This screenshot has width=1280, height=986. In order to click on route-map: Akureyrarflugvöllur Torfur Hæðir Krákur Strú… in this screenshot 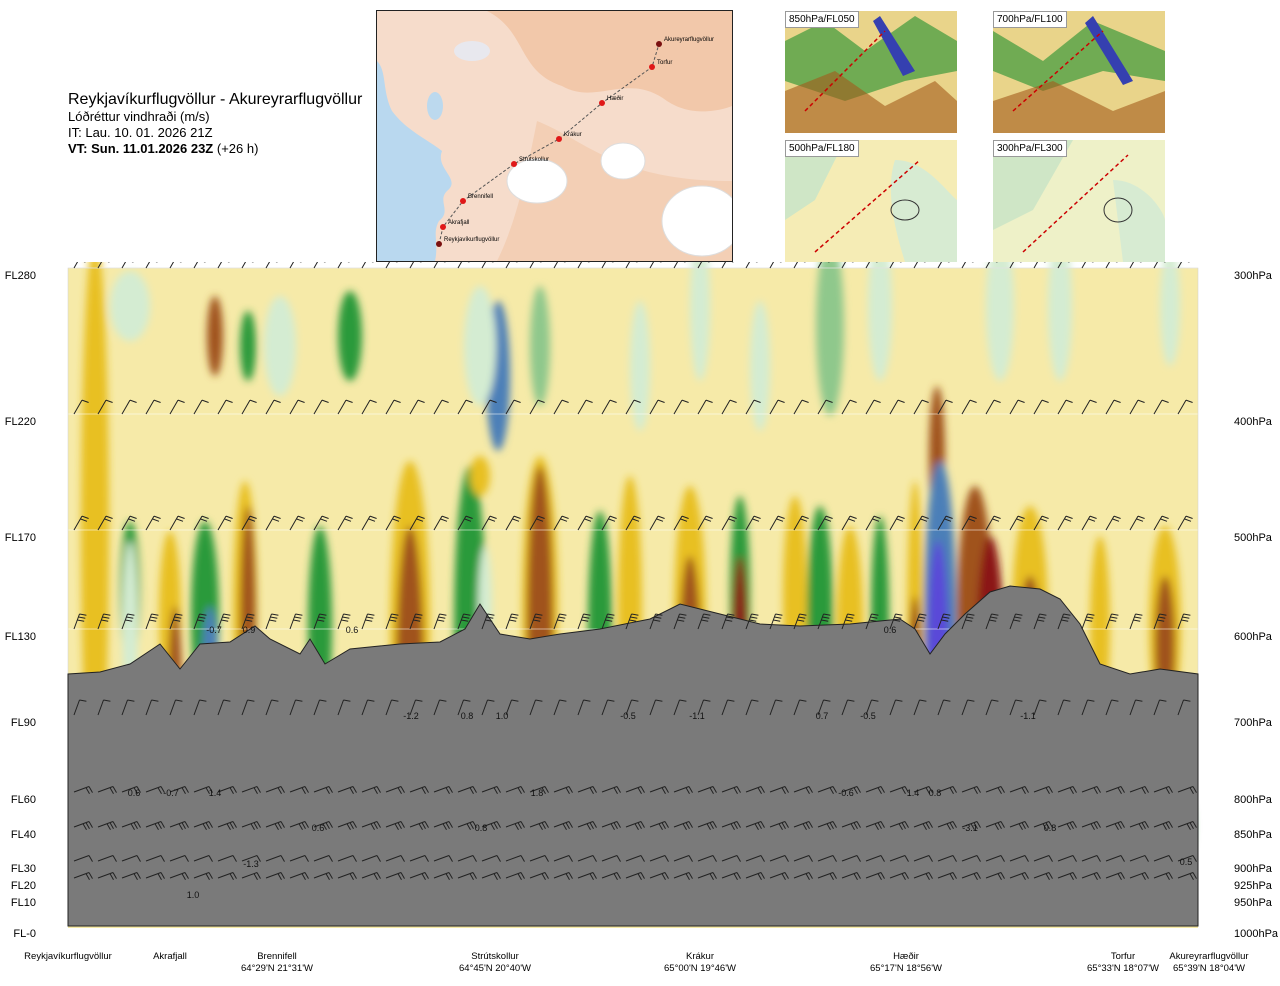, I will do `click(554, 136)`.